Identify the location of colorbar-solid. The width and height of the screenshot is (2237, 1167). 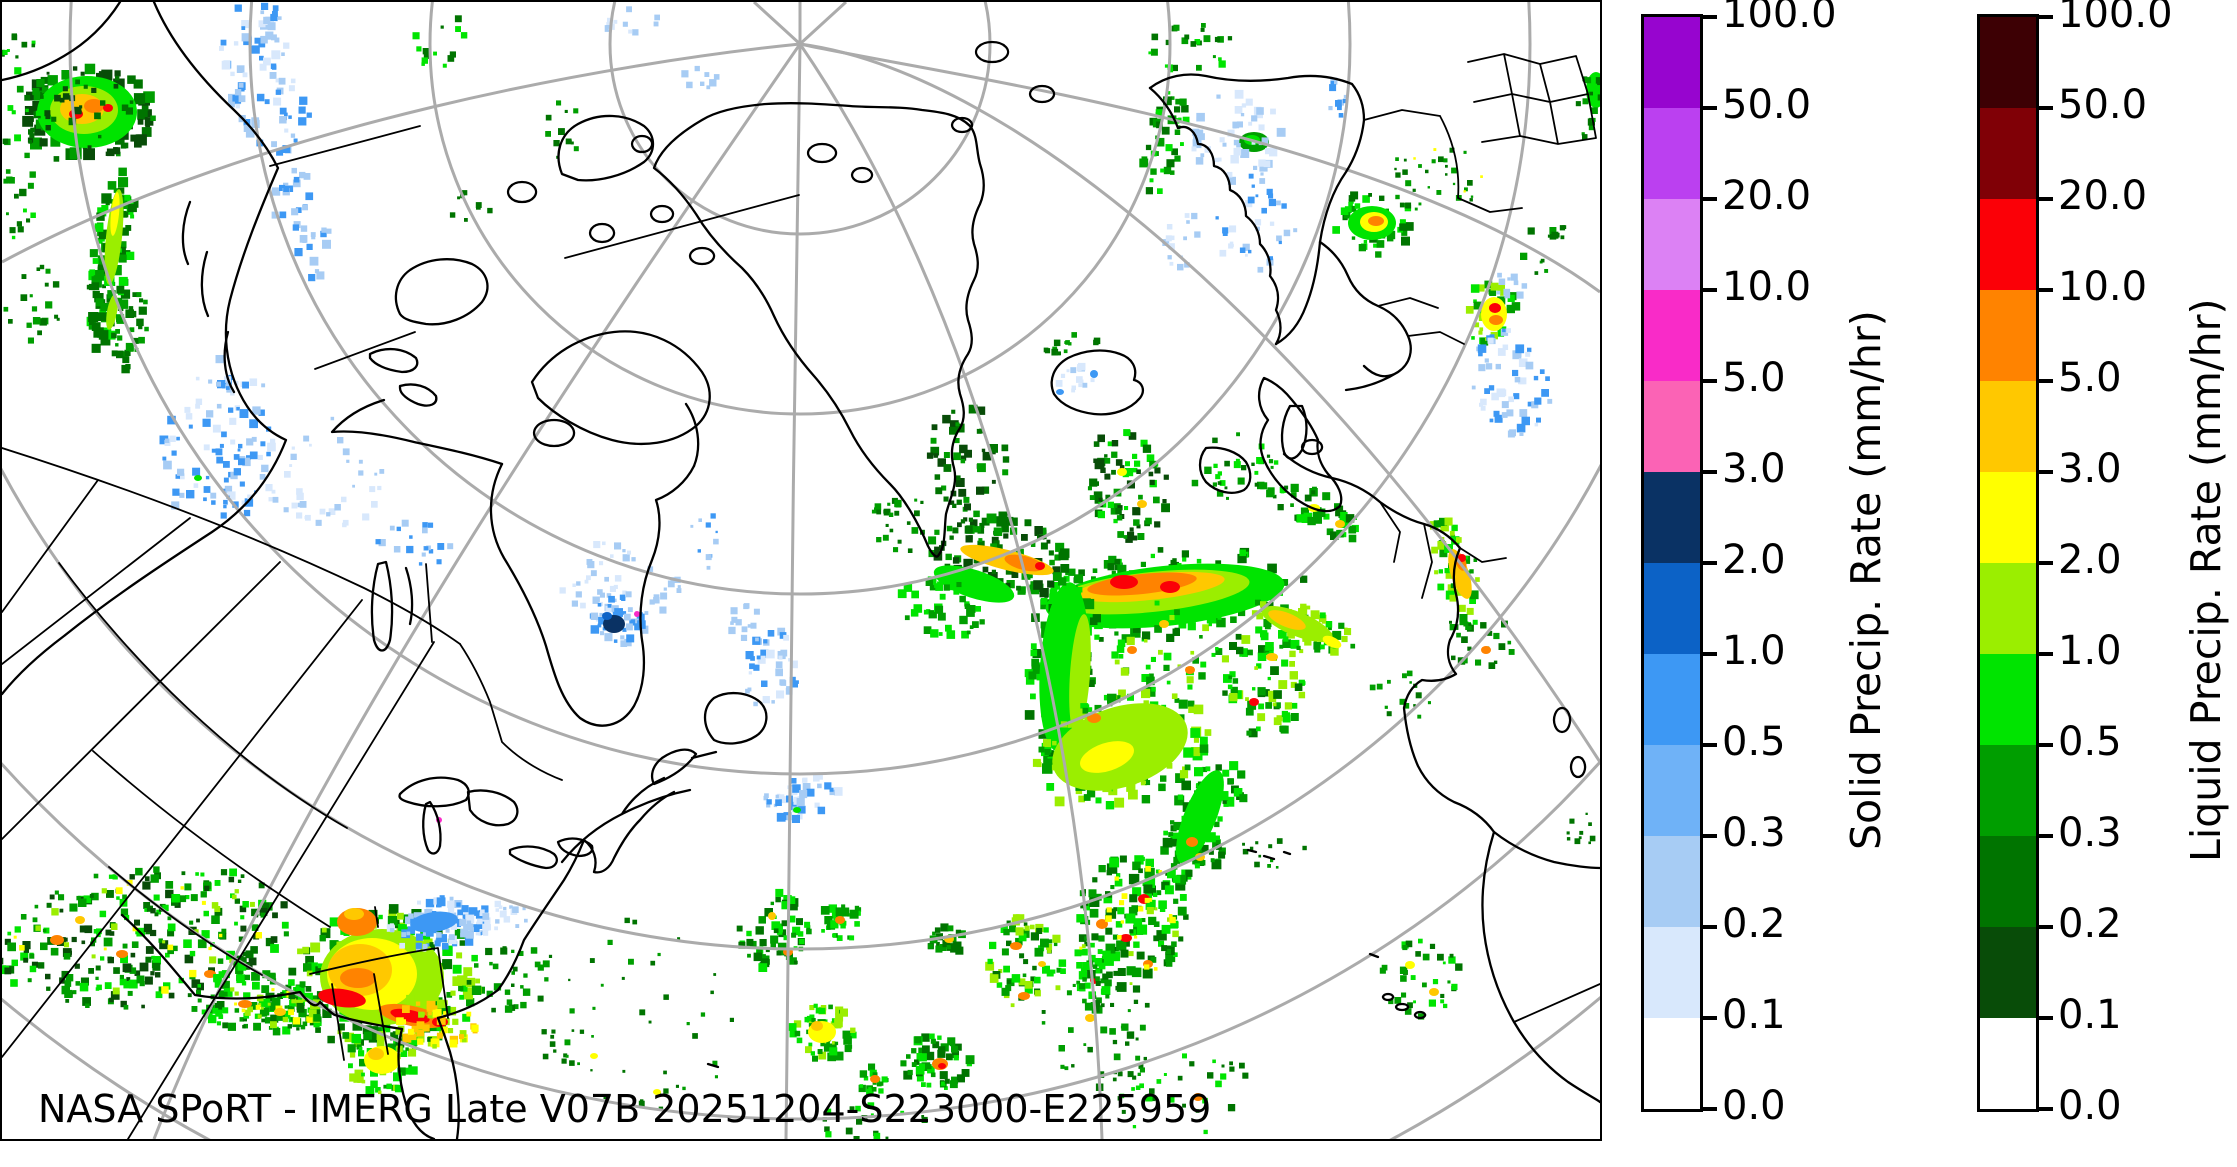
(1679, 563).